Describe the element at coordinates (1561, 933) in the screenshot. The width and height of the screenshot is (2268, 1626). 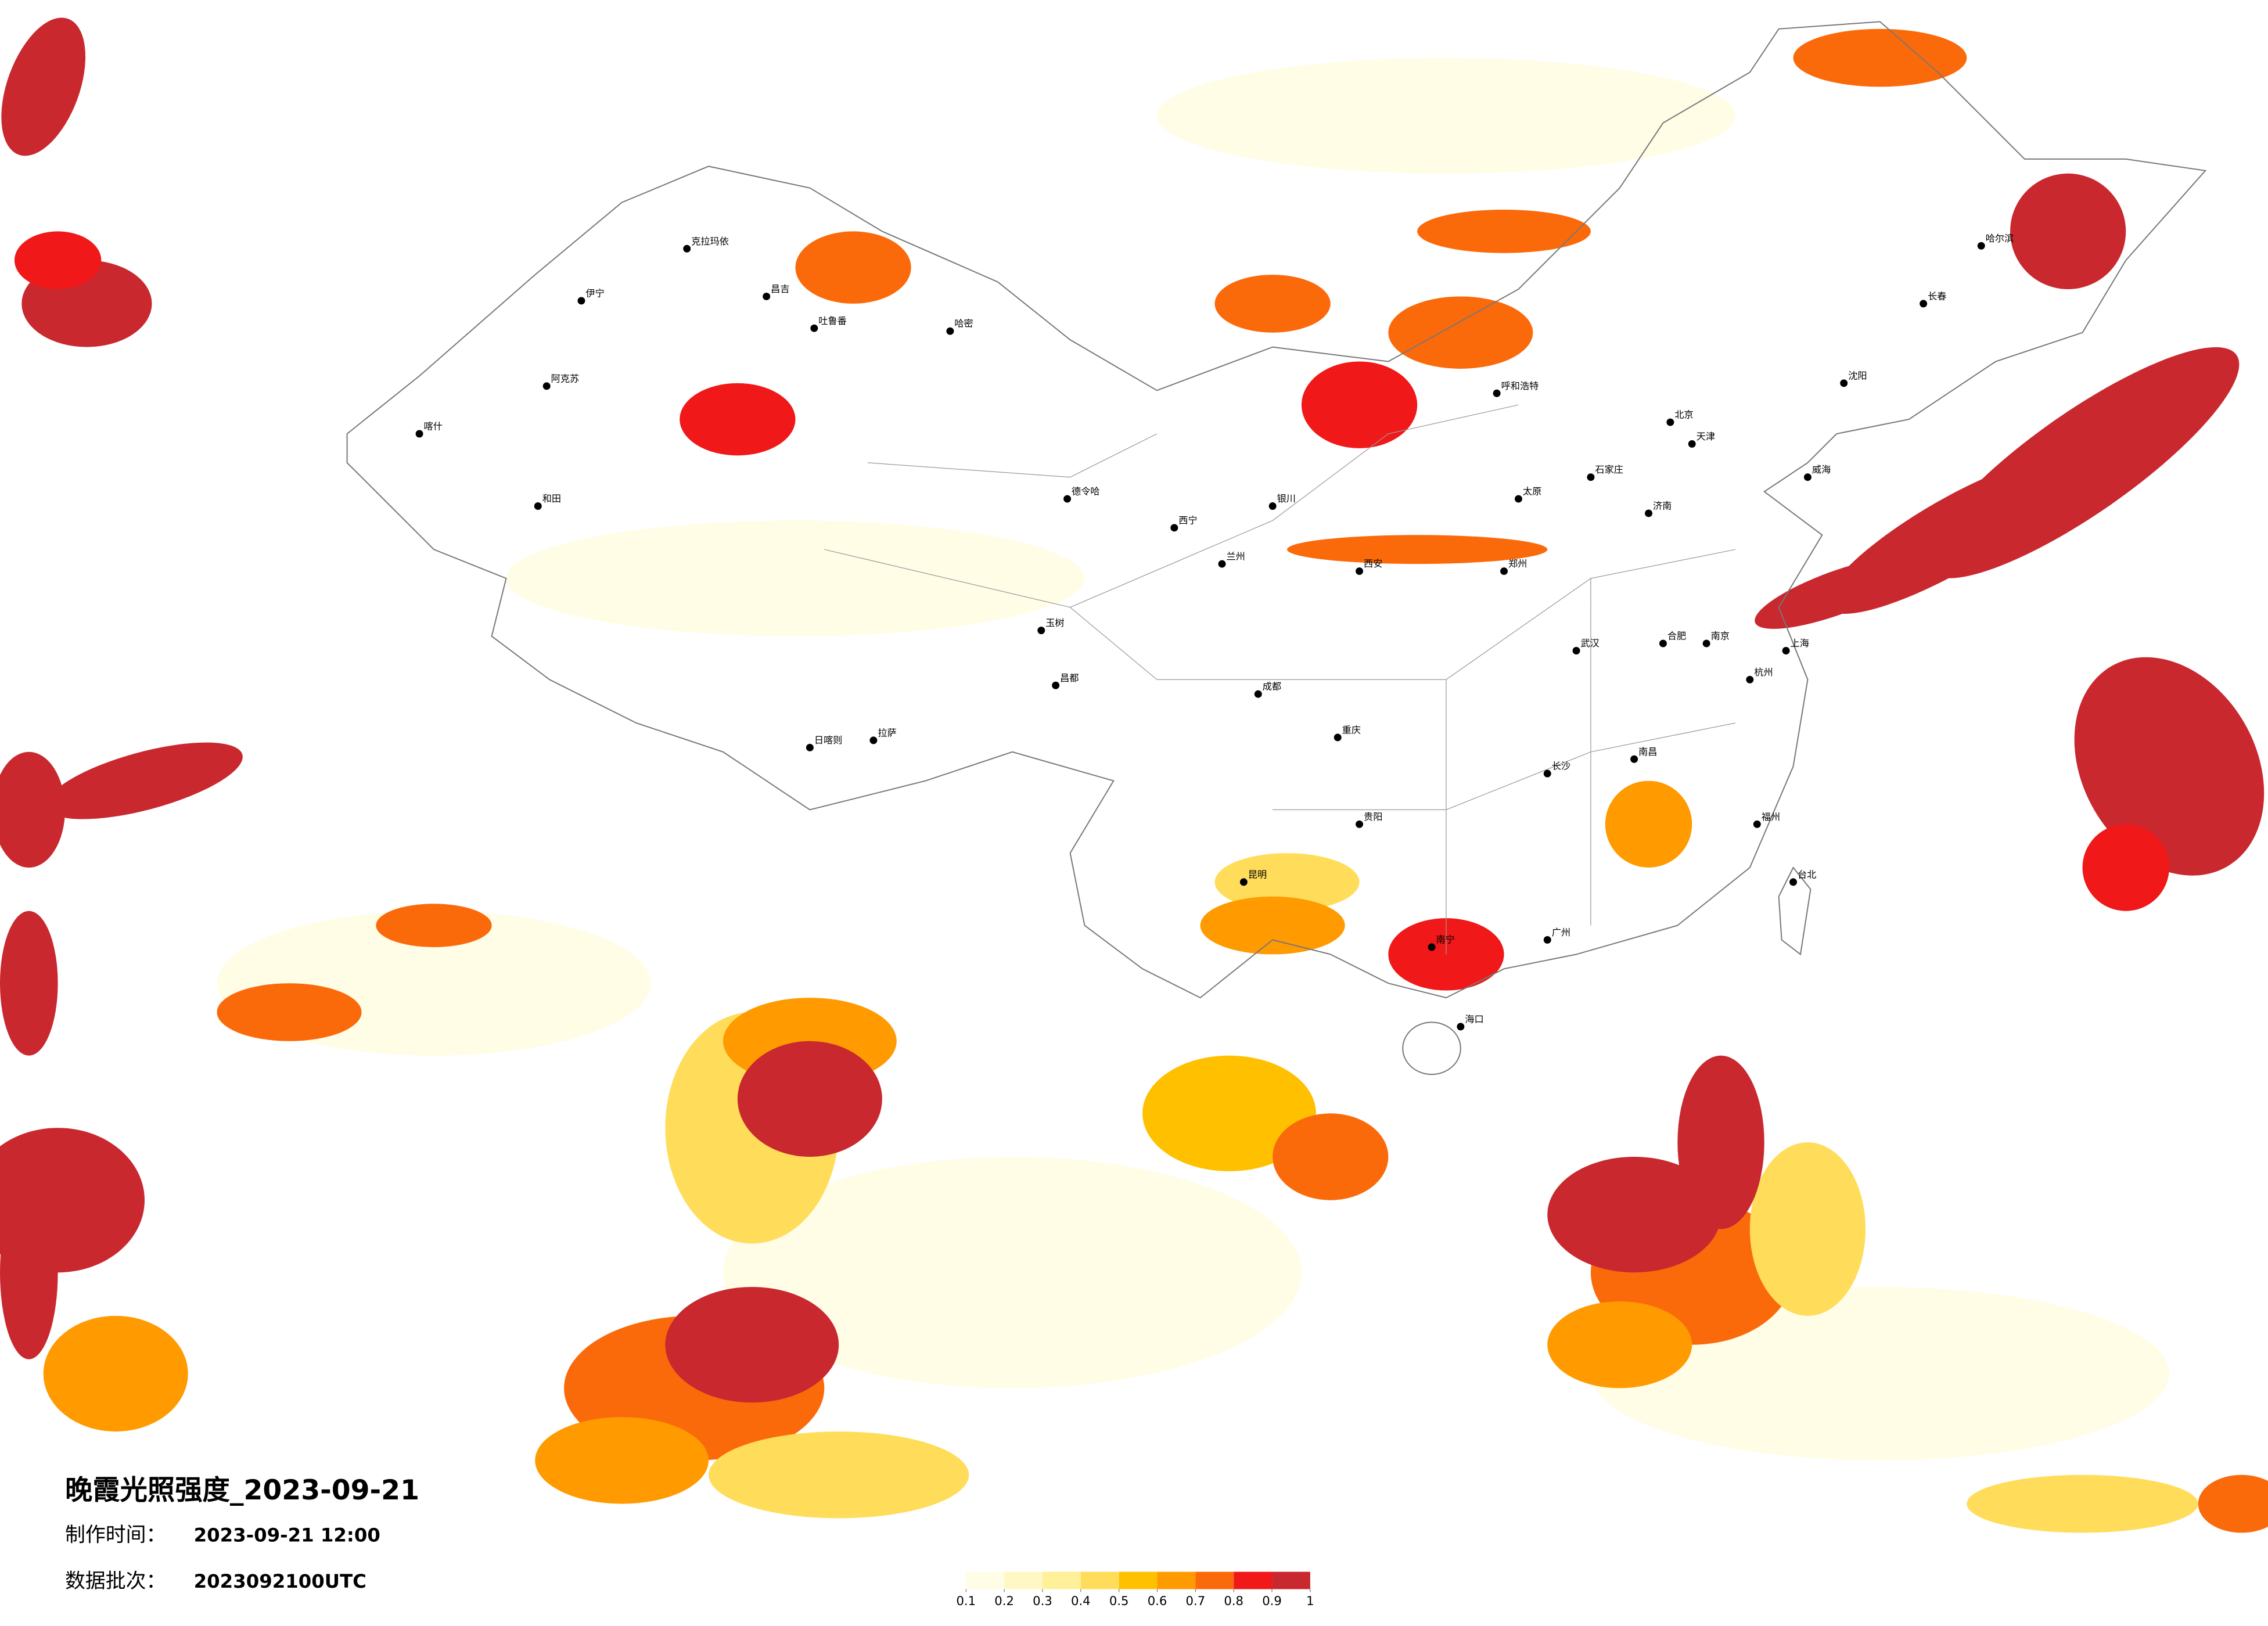
I see `city-label: 广州` at that location.